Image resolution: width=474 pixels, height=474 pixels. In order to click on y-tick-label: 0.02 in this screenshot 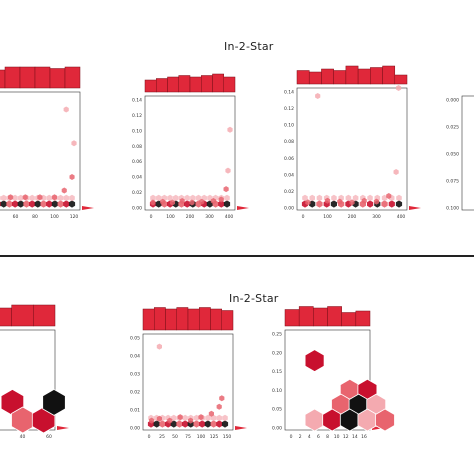, I will do `click(137, 193)`.